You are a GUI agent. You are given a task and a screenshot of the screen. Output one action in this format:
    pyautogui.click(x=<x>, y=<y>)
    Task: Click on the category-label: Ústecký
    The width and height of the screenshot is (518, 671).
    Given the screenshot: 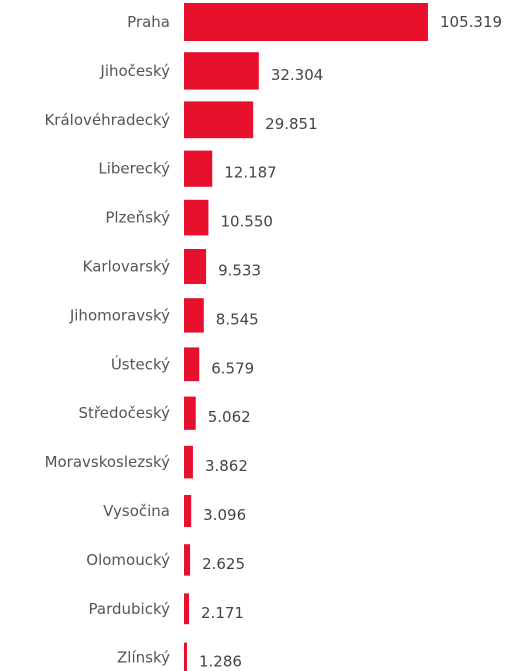 What is the action you would take?
    pyautogui.click(x=140, y=363)
    